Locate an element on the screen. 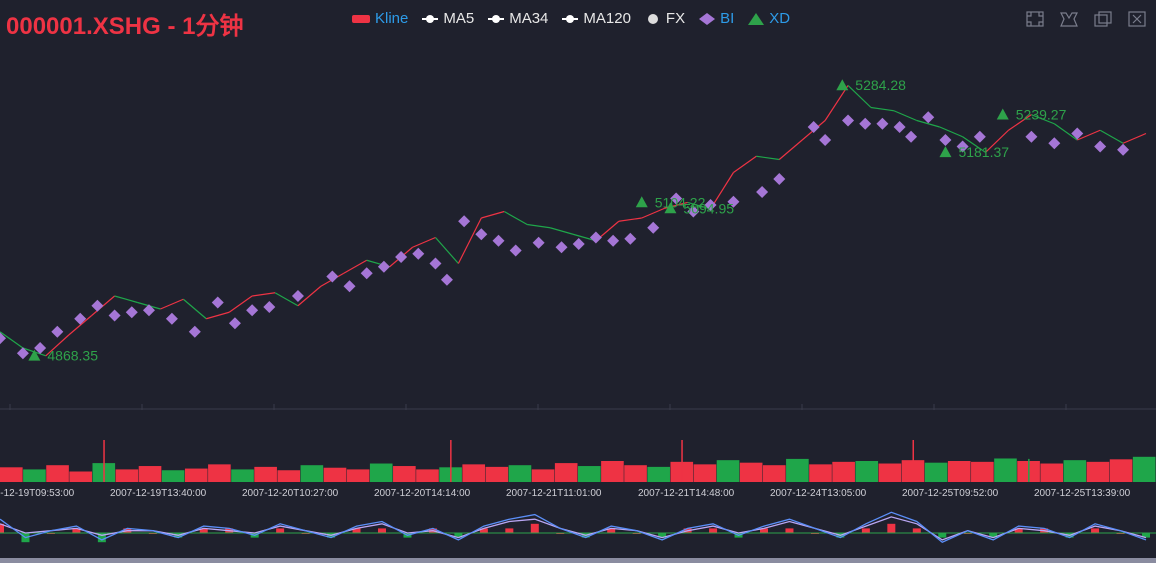  xd-point is located at coordinates (670, 208).